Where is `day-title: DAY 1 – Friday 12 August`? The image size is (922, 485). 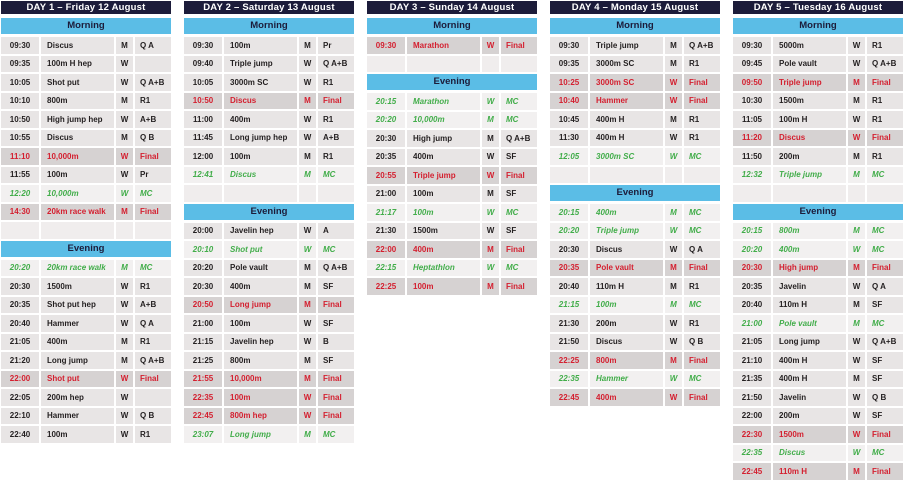 day-title: DAY 1 – Friday 12 August is located at coordinates (86, 7).